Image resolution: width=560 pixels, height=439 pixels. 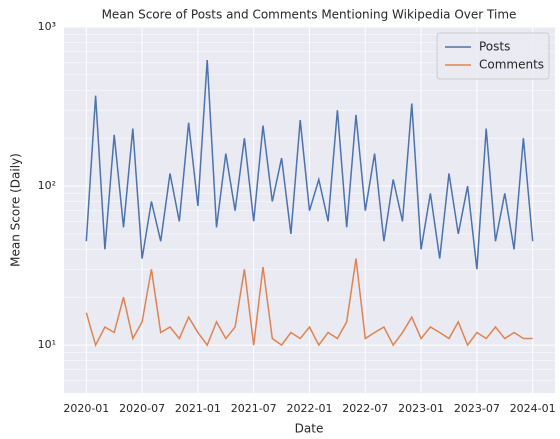 I want to click on legend-box, so click(x=493, y=56).